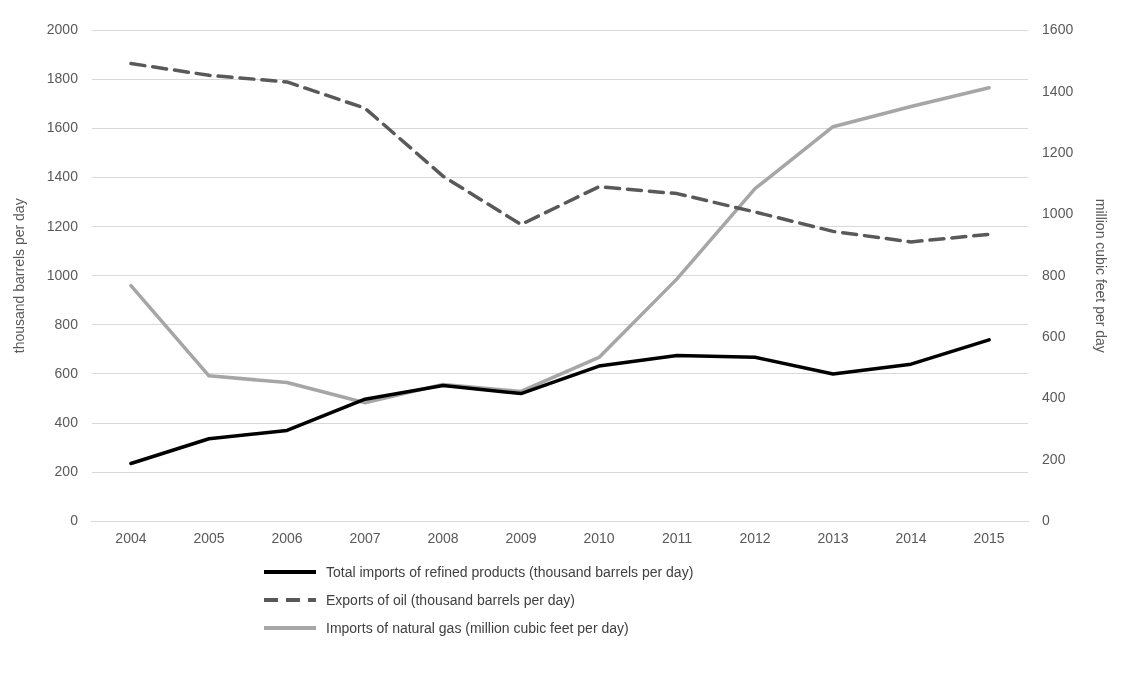 The width and height of the screenshot is (1124, 679). What do you see at coordinates (989, 538) in the screenshot?
I see `x-tick-label: 2015` at bounding box center [989, 538].